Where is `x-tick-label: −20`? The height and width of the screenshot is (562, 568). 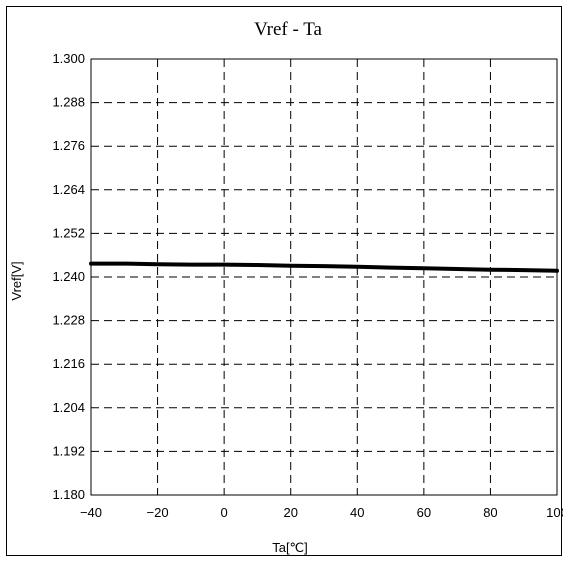 x-tick-label: −20 is located at coordinates (158, 512).